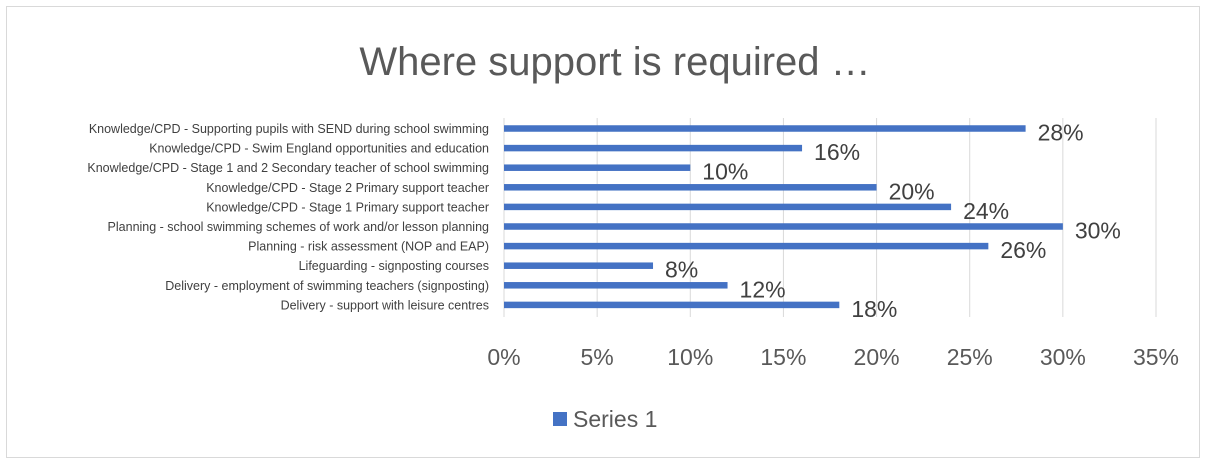  What do you see at coordinates (837, 152) in the screenshot?
I see `data-label: 16%` at bounding box center [837, 152].